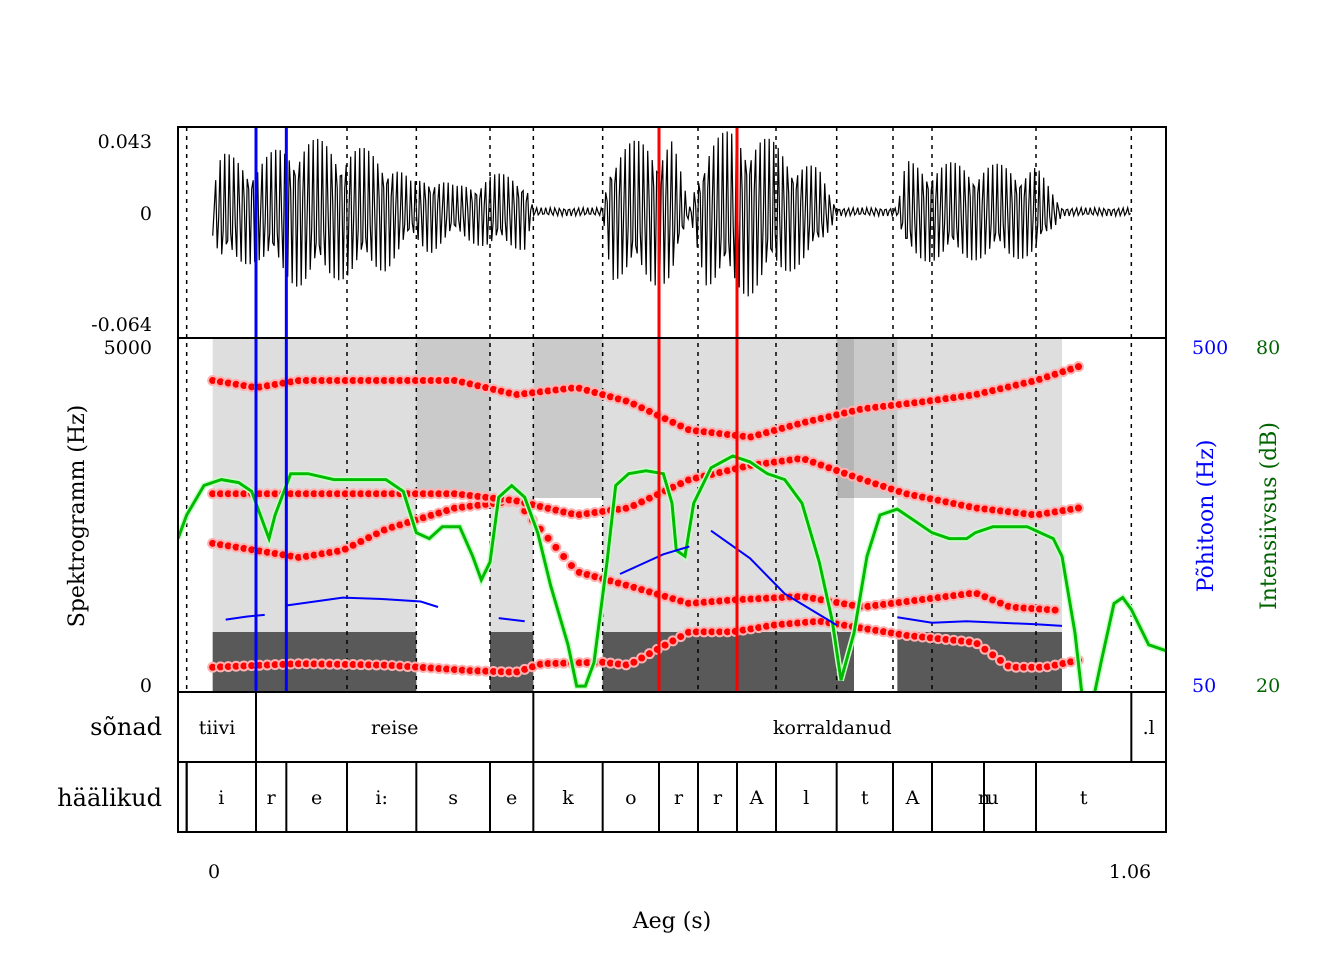  Describe the element at coordinates (125, 142) in the screenshot. I see `waveform-ytick-max: 0.043` at that location.